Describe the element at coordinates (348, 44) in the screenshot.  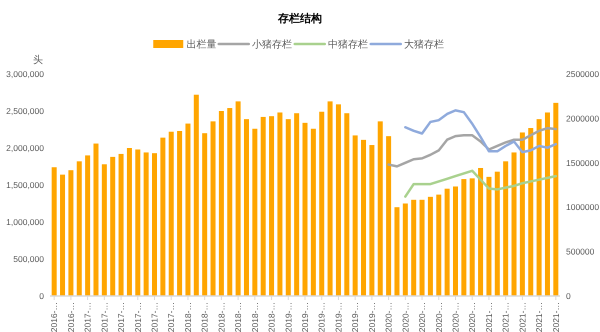
I see `legend-label: 中猪存栏` at that location.